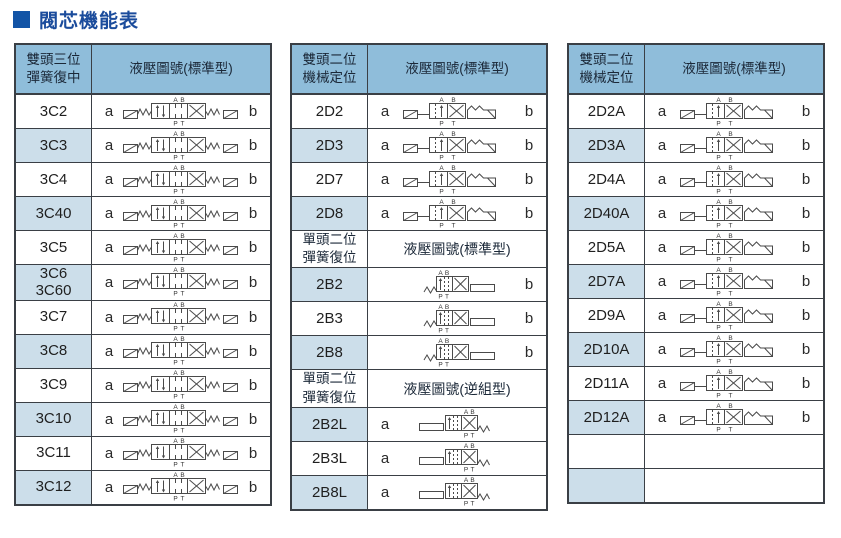 The height and width of the screenshot is (538, 841). What do you see at coordinates (329, 388) in the screenshot?
I see `section-header-type: 單頭二位 彈簧復位` at bounding box center [329, 388].